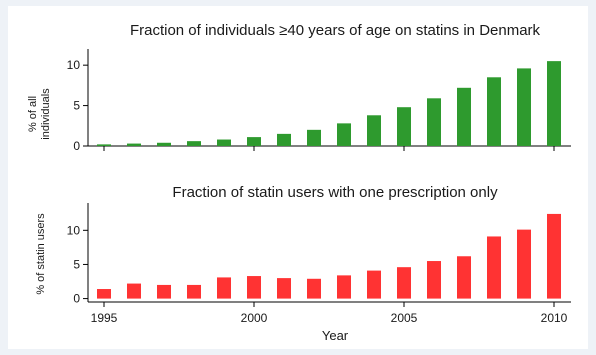 The image size is (596, 355). Describe the element at coordinates (254, 318) in the screenshot. I see `chart-bottom-x-tick-label: 2000` at that location.